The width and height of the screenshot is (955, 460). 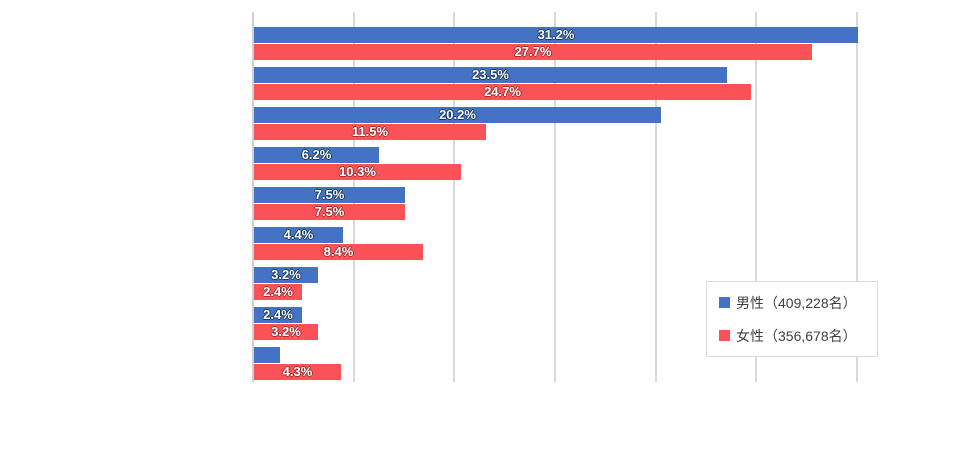 I want to click on bar-female: 11.5%, so click(x=370, y=132).